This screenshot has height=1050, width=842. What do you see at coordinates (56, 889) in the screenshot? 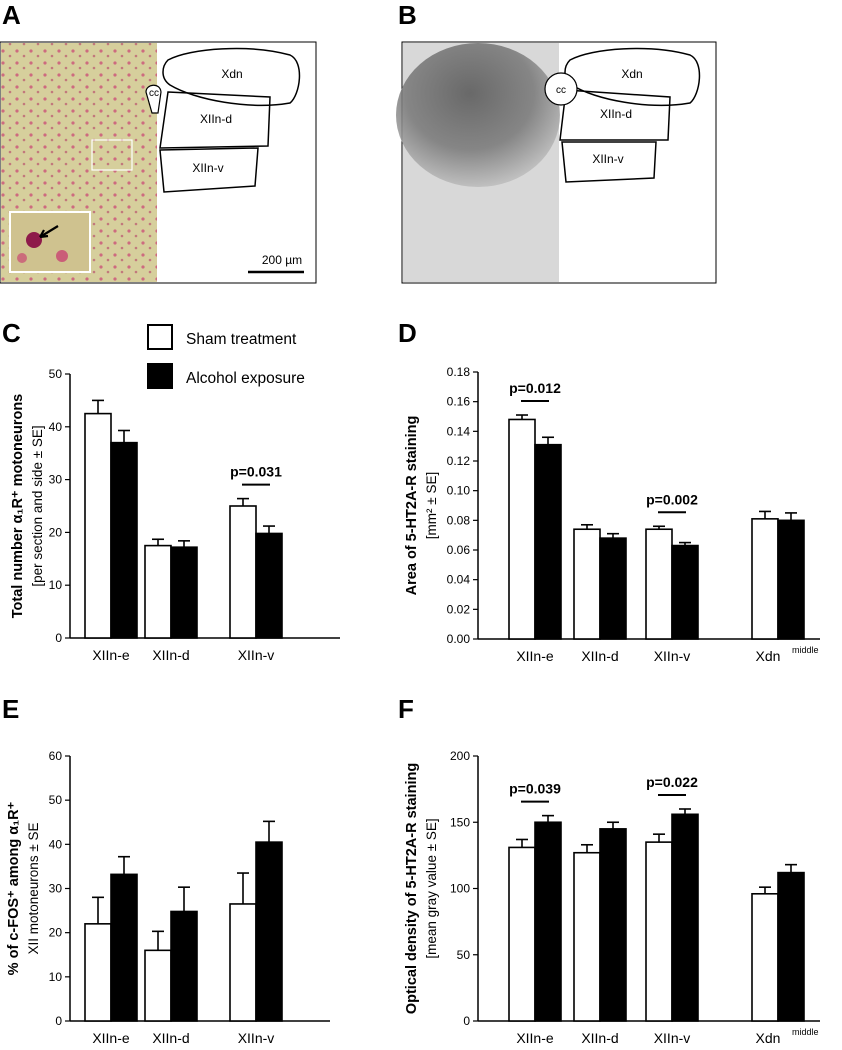
I see `y-tick-label: 30` at bounding box center [56, 889].